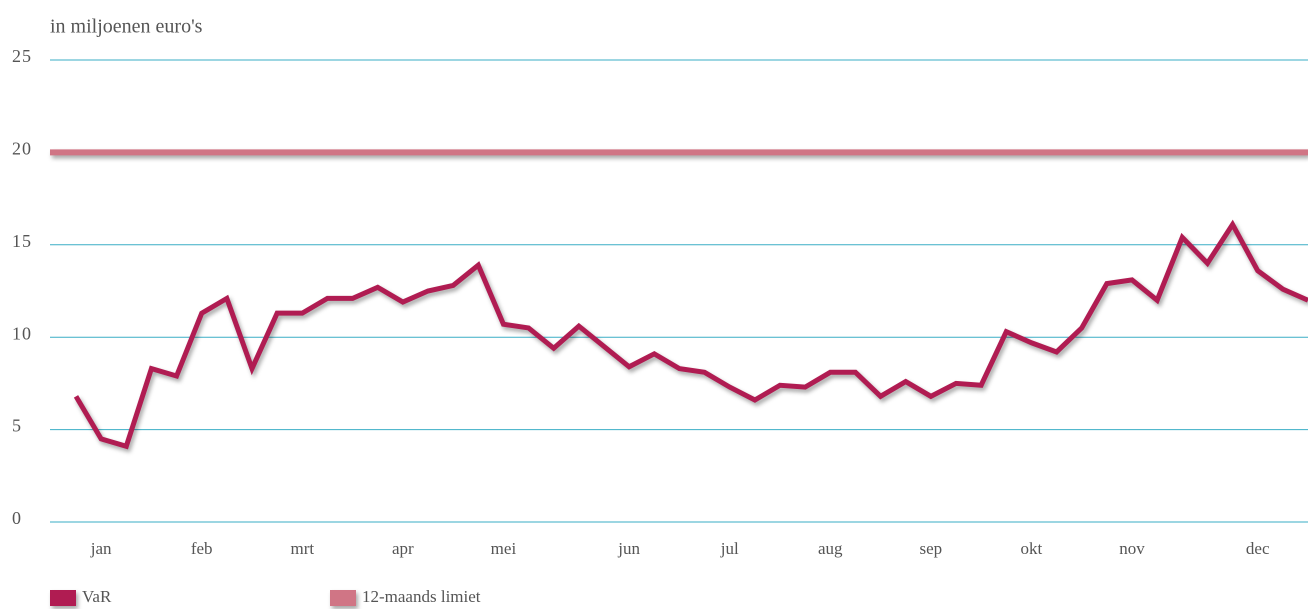 This screenshot has height=609, width=1308. What do you see at coordinates (1032, 548) in the screenshot?
I see `x-tick-label: okt` at bounding box center [1032, 548].